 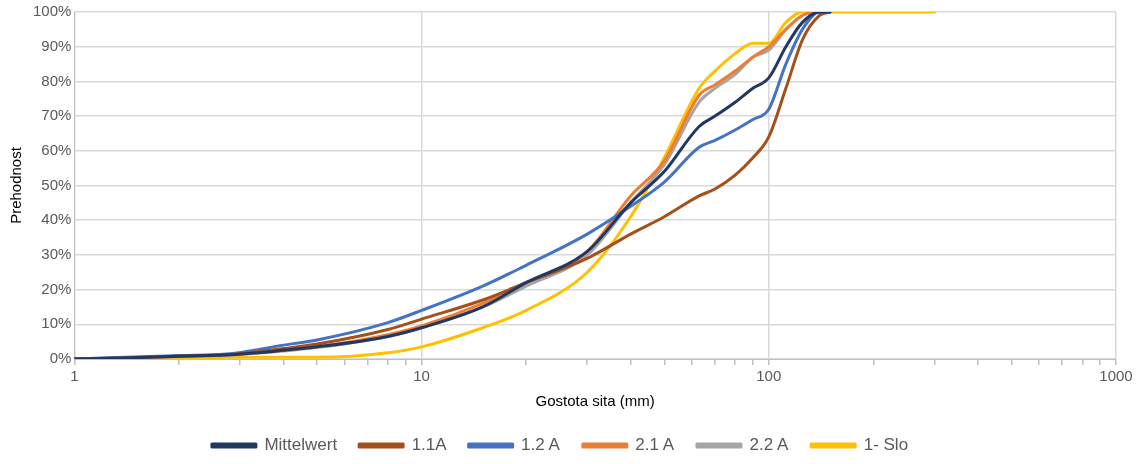 I want to click on y-tick-label: 80%, so click(x=56, y=80).